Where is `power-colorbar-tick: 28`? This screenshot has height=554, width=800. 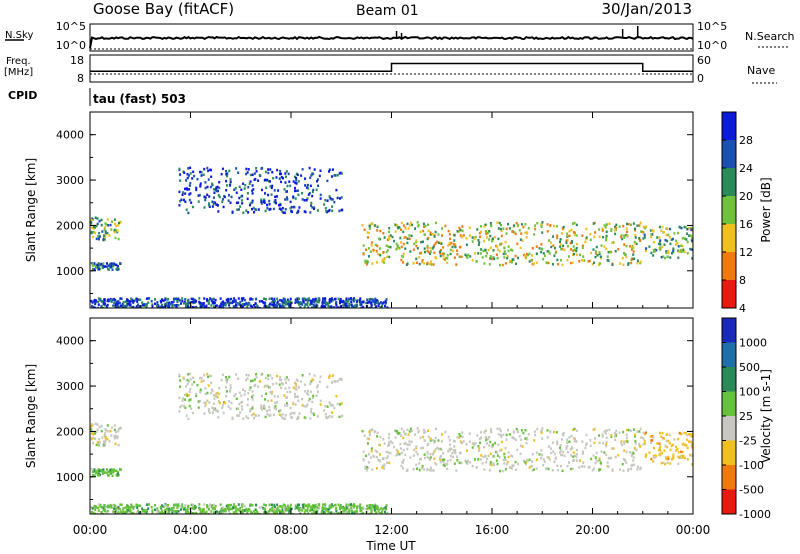 power-colorbar-tick: 28 is located at coordinates (746, 140).